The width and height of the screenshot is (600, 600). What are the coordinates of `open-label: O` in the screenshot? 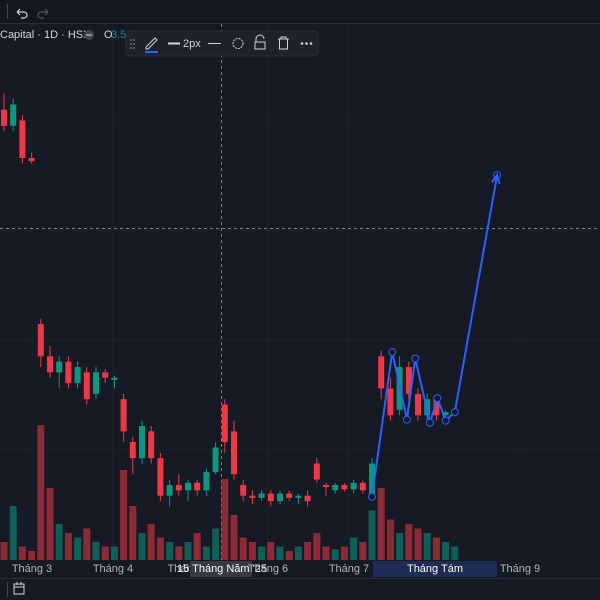 It's located at (108, 35).